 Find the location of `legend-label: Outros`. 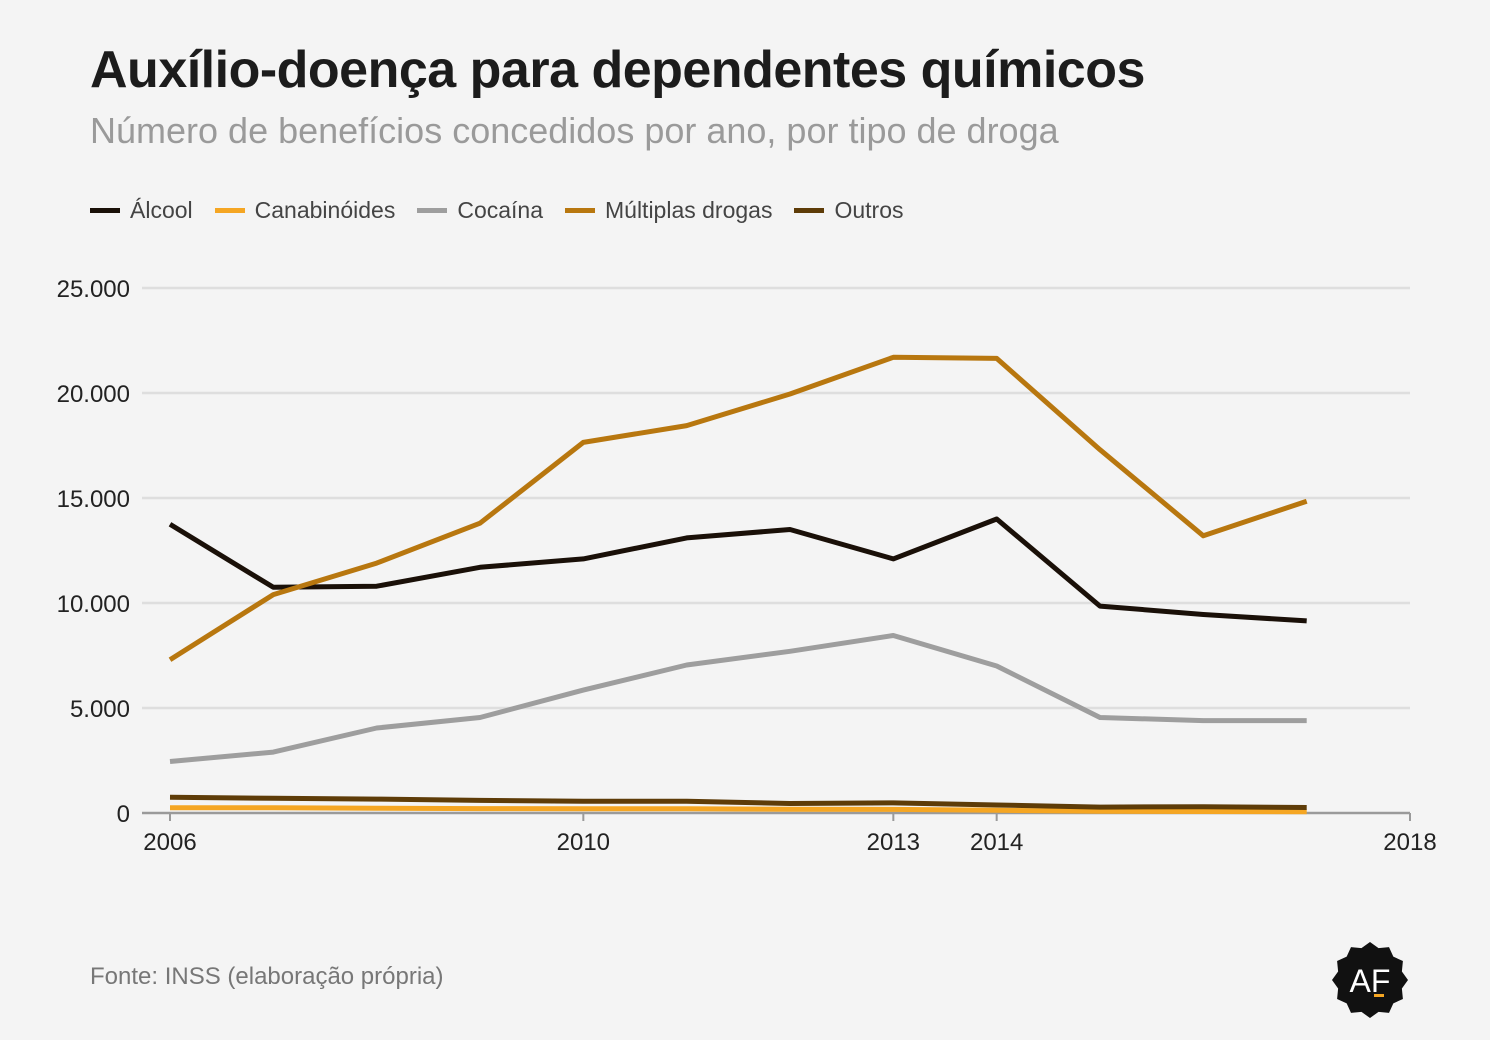

legend-label: Outros is located at coordinates (869, 210).